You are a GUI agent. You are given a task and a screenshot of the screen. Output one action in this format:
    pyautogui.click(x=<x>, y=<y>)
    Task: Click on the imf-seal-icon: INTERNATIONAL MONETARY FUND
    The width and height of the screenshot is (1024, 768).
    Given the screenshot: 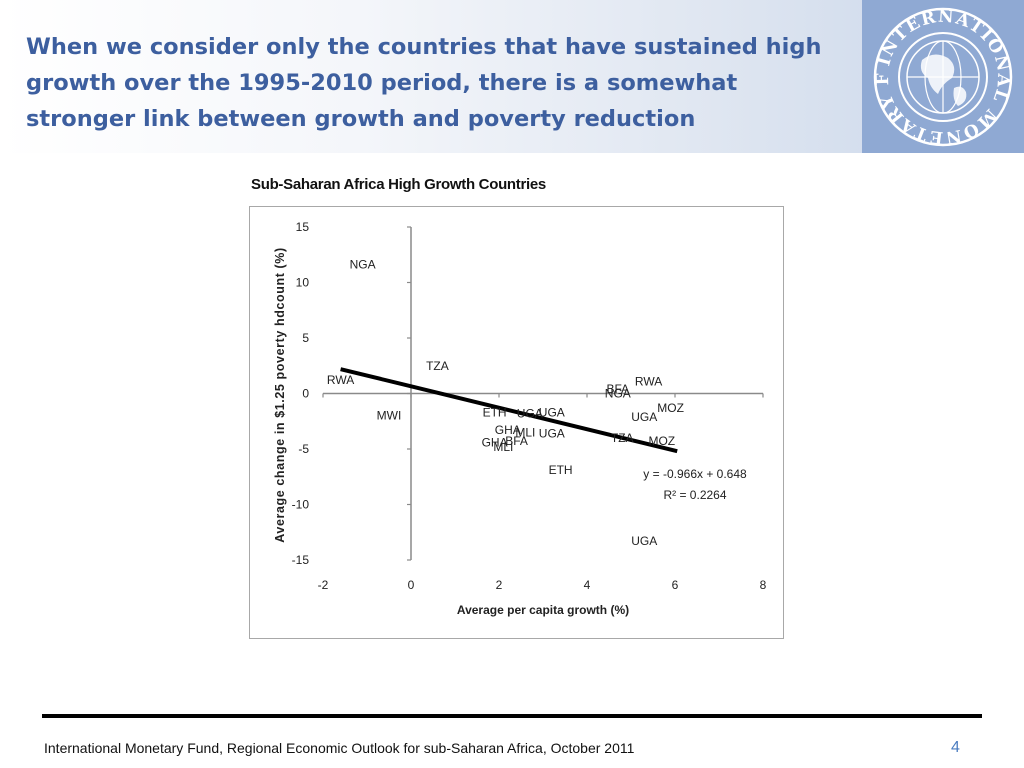 What is the action you would take?
    pyautogui.click(x=937, y=73)
    